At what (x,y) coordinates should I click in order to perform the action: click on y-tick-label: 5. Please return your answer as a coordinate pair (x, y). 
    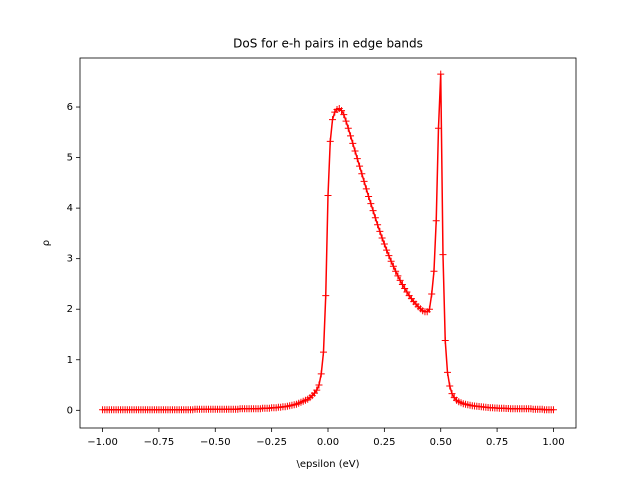
    Looking at the image, I should click on (70, 158).